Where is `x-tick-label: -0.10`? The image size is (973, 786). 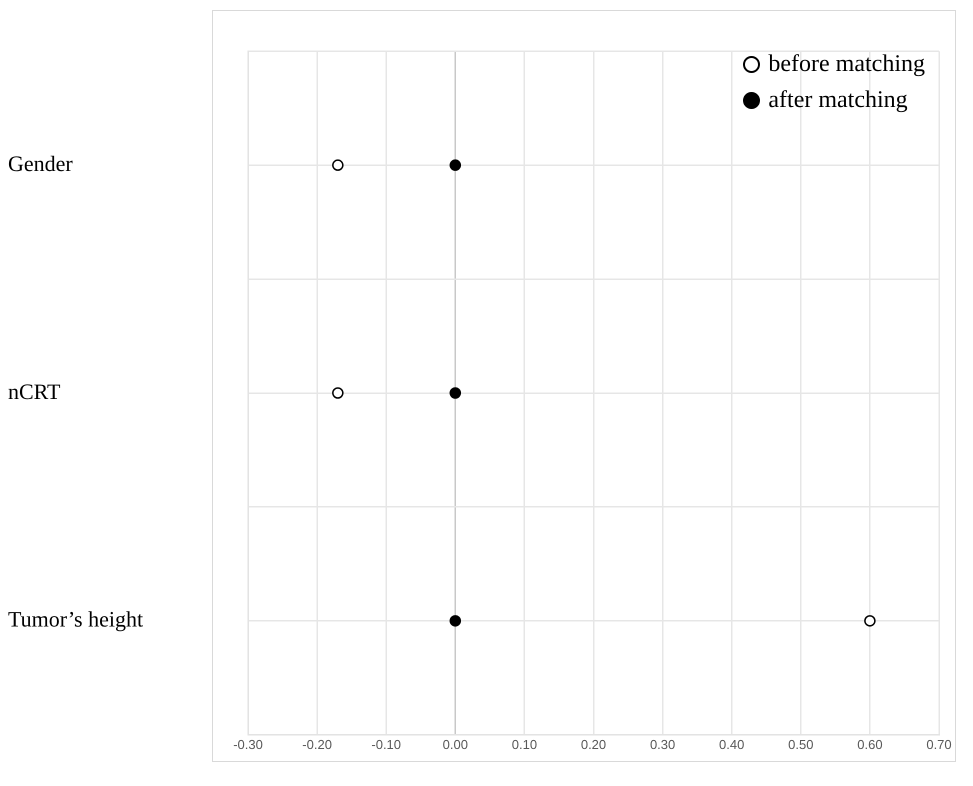 x-tick-label: -0.10 is located at coordinates (386, 744).